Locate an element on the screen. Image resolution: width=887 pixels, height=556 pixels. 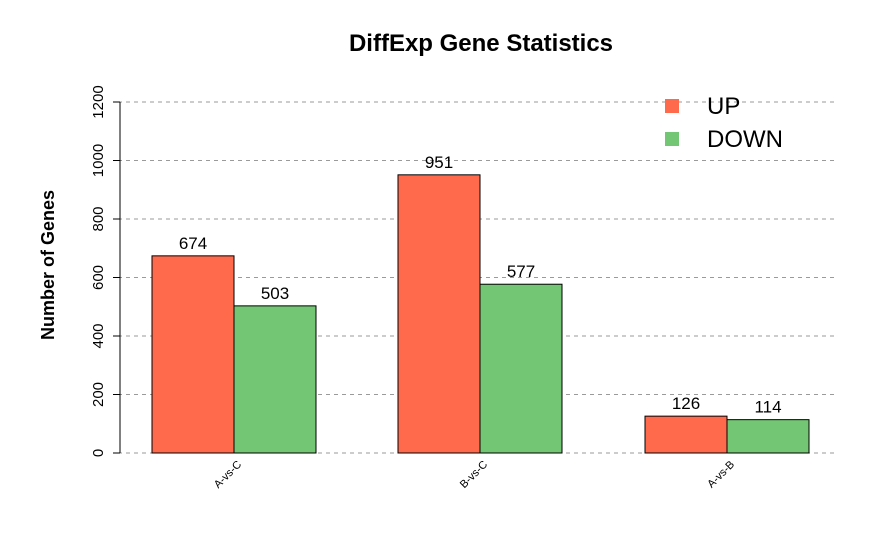
y-tick-label: 600 is located at coordinates (98, 277).